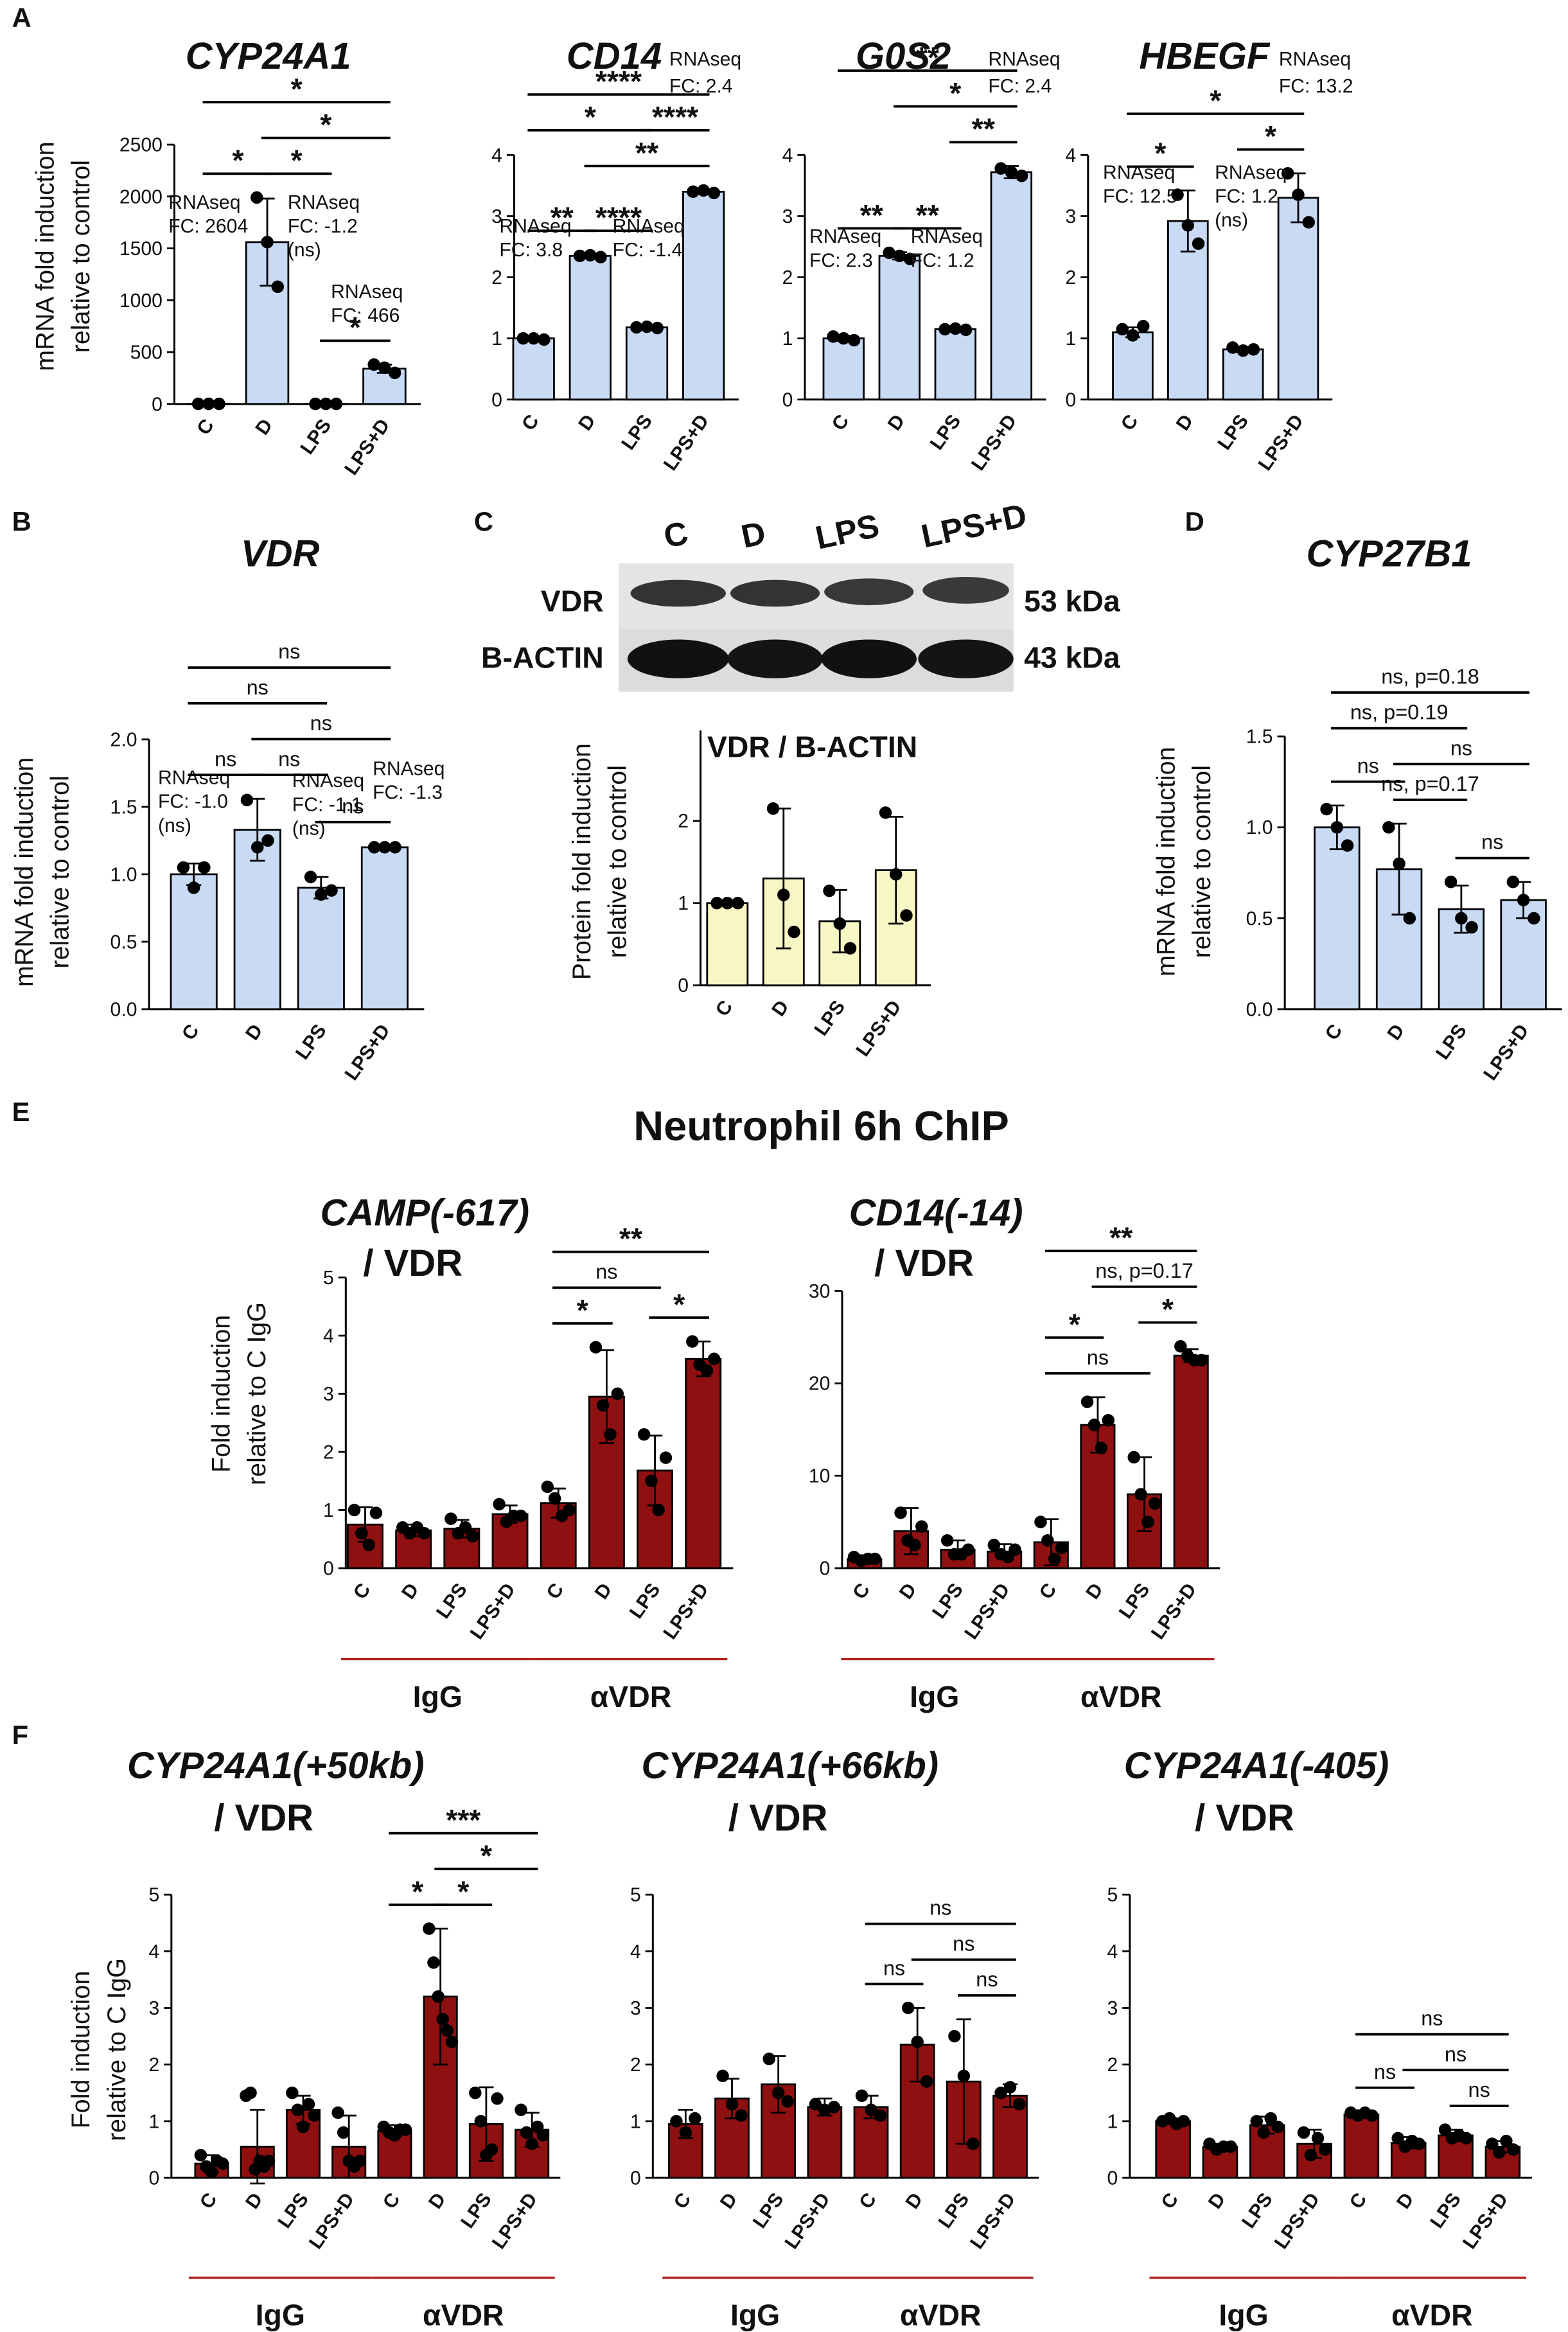  What do you see at coordinates (1256, 1766) in the screenshot?
I see `chart-title: CYP24A1(-405)` at bounding box center [1256, 1766].